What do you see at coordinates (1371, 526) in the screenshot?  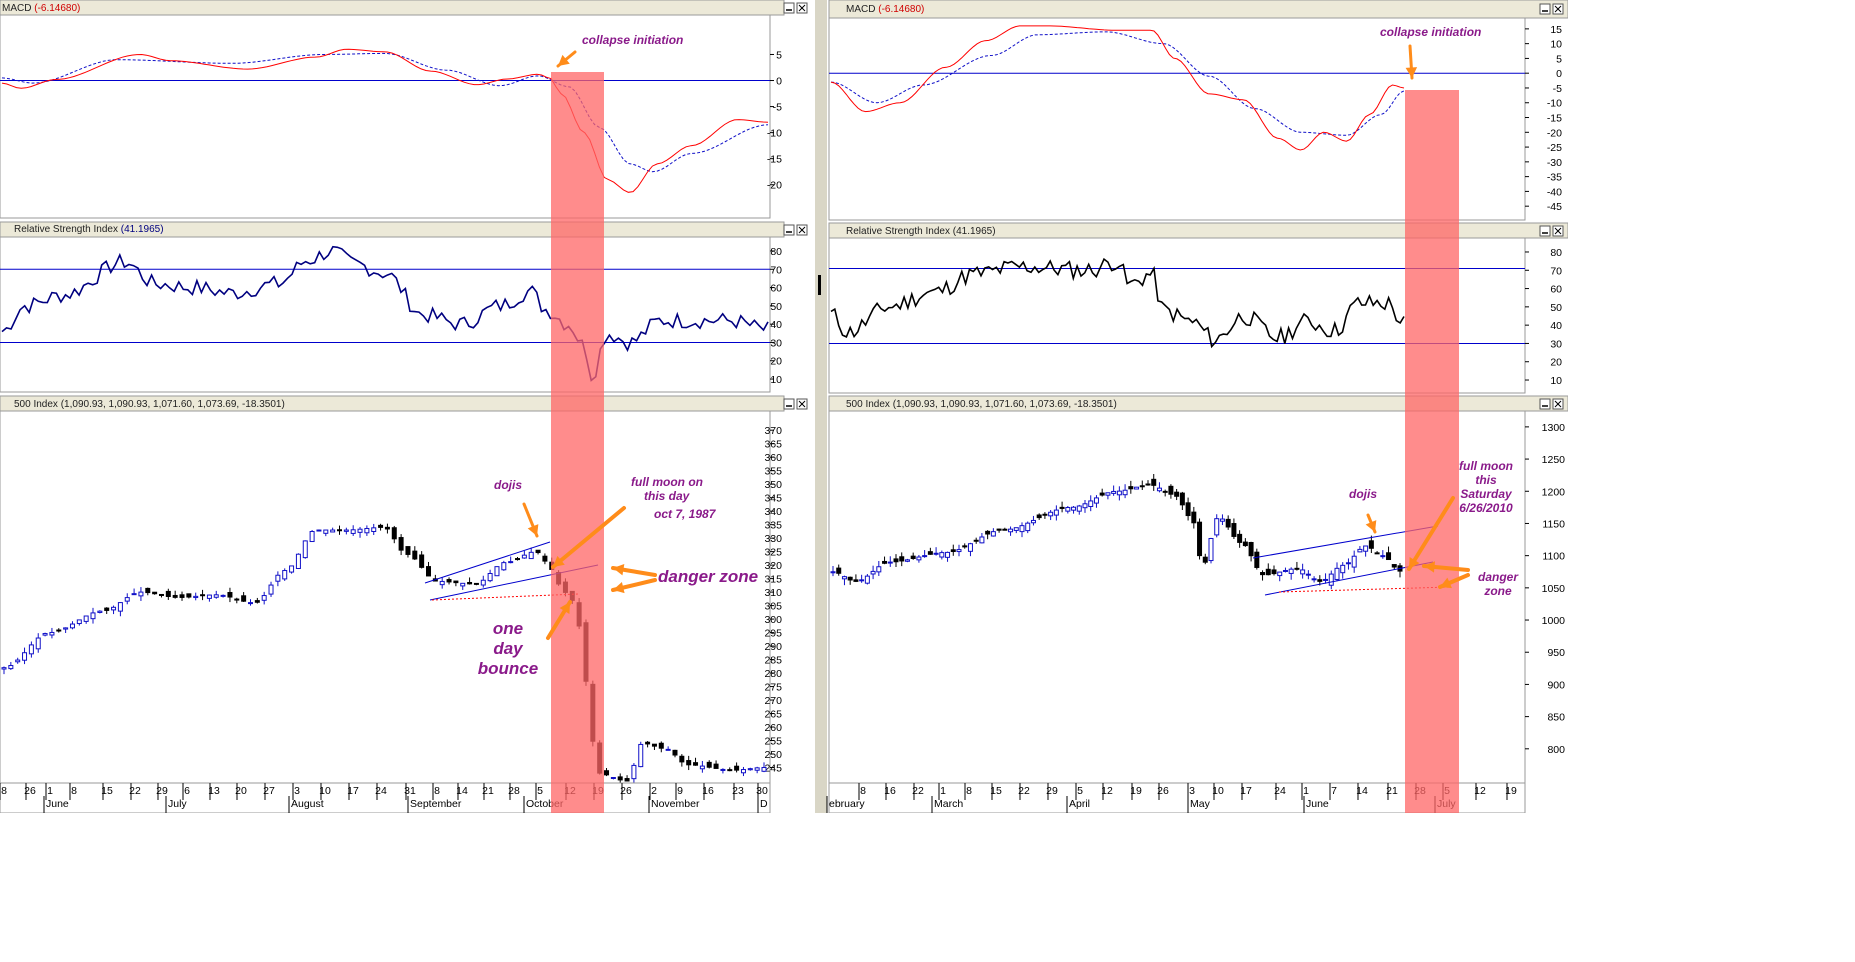 I see `right-dojis-arrow-head` at bounding box center [1371, 526].